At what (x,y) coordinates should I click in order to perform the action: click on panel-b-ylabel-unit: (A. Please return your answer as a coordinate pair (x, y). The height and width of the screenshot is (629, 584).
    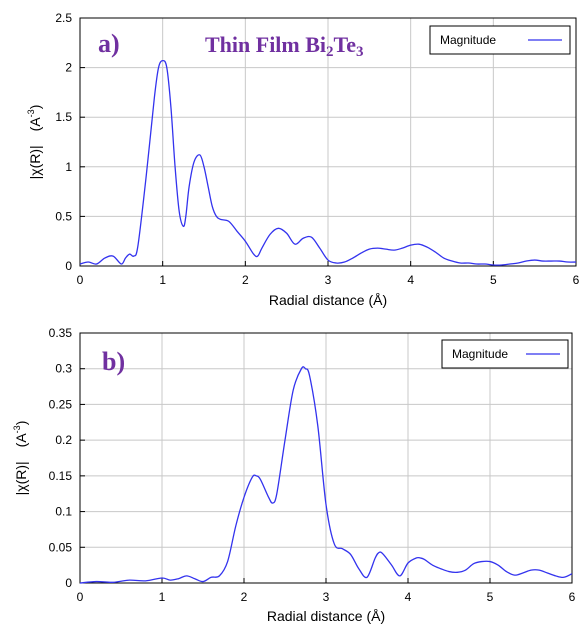
    Looking at the image, I should click on (21, 440).